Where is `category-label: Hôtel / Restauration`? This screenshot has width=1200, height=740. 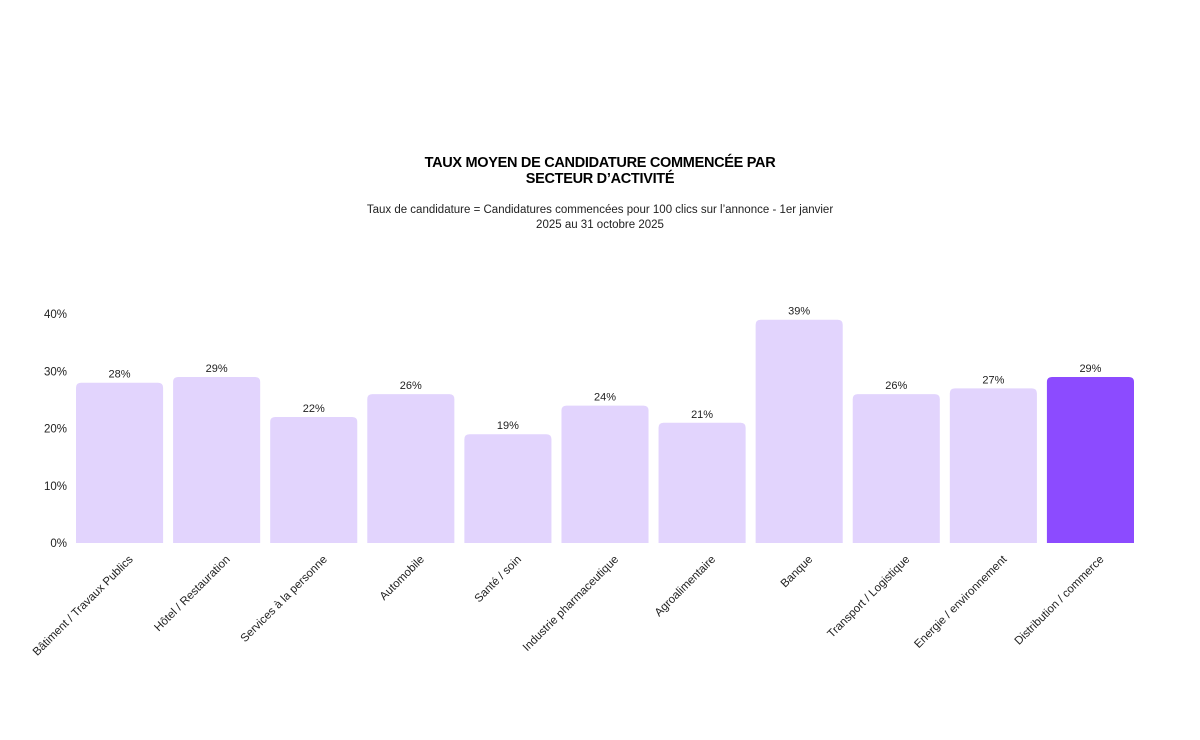
category-label: Hôtel / Restauration is located at coordinates (192, 594).